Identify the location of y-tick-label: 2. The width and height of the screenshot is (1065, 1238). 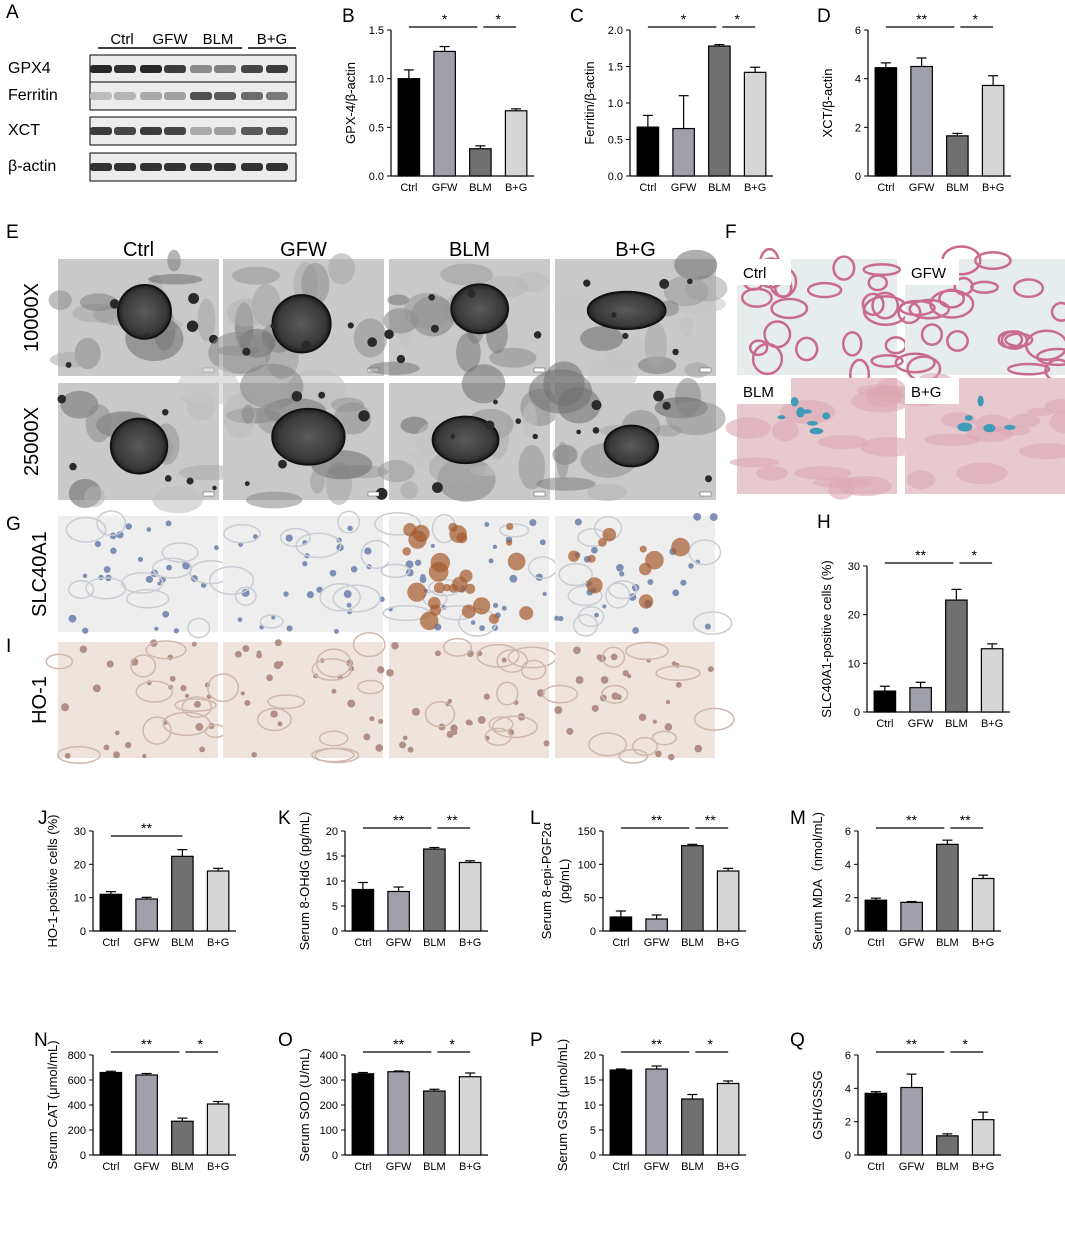
(848, 1123).